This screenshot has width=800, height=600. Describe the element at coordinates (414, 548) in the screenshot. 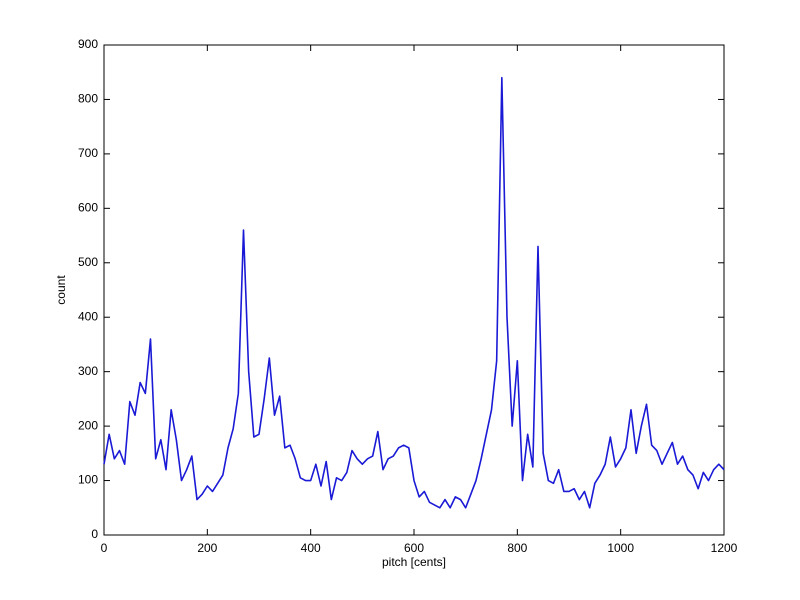

I see `x-tick-label: 600` at that location.